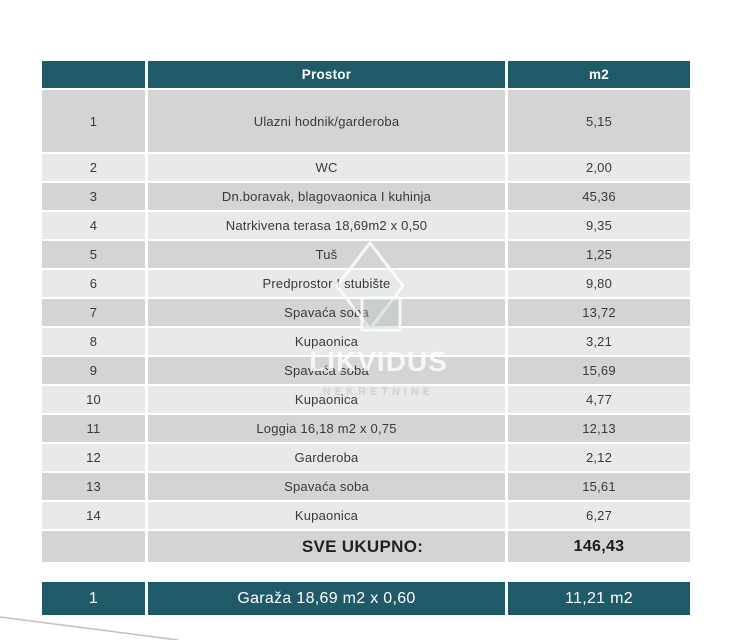 This screenshot has height=640, width=736. What do you see at coordinates (326, 283) in the screenshot?
I see `row-name-cell: Predprostor I stubište` at bounding box center [326, 283].